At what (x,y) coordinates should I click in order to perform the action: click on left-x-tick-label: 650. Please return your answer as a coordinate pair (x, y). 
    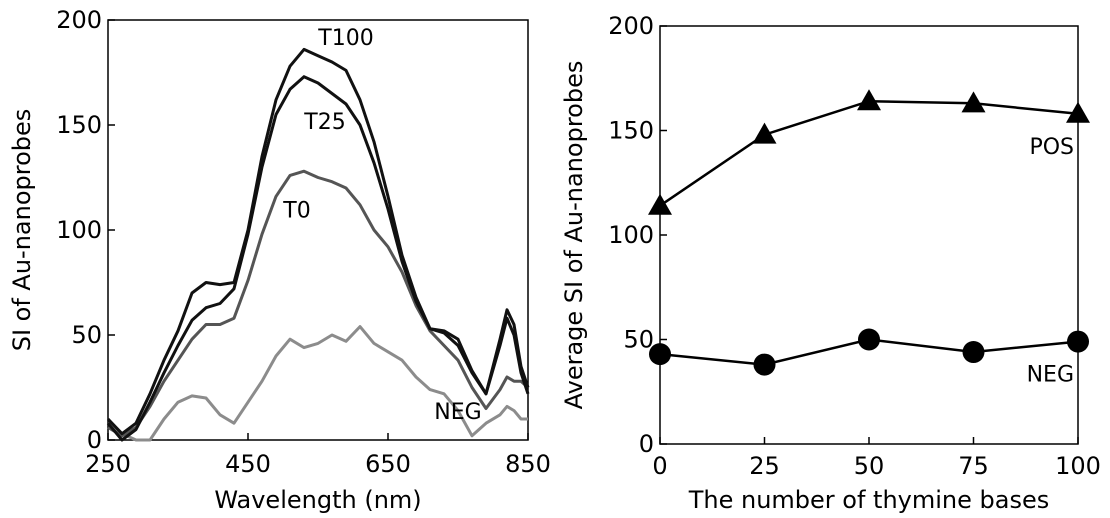
    Looking at the image, I should click on (388, 464).